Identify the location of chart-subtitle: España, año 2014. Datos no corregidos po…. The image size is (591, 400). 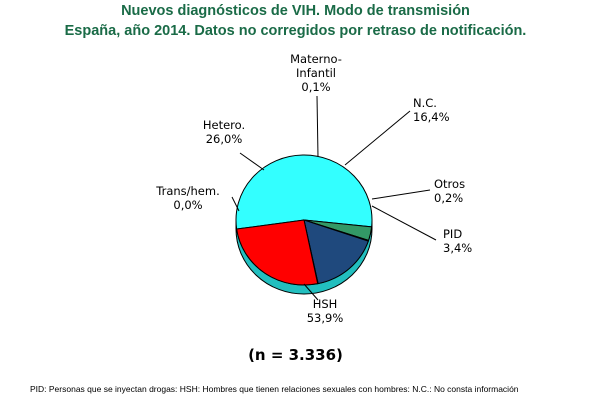
(295, 31).